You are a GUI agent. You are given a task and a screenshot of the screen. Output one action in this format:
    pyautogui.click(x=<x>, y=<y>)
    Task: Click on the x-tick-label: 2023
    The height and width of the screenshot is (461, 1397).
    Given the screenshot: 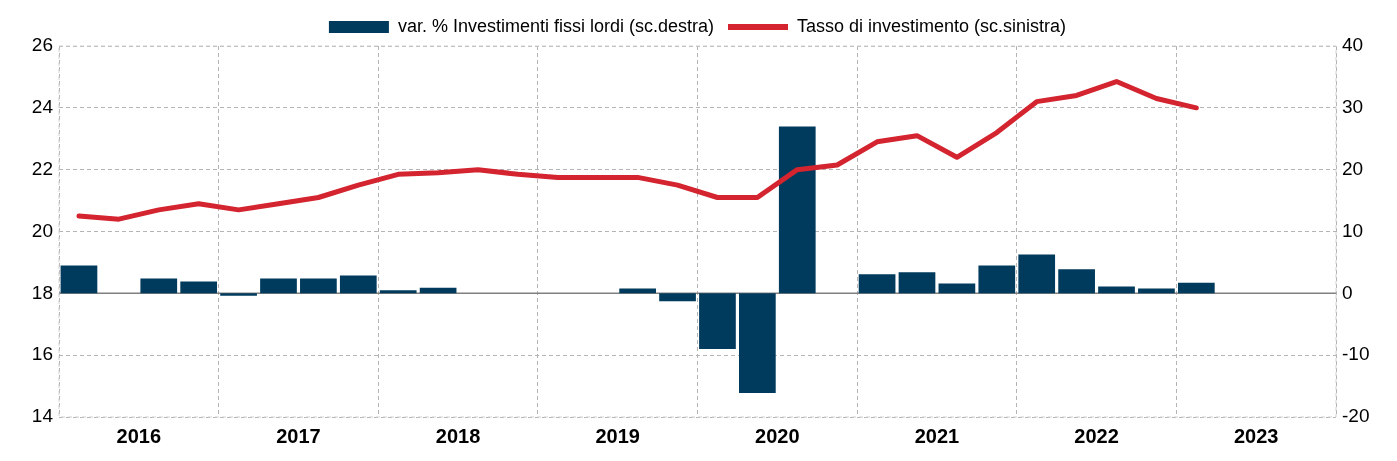 What is the action you would take?
    pyautogui.click(x=1256, y=435)
    